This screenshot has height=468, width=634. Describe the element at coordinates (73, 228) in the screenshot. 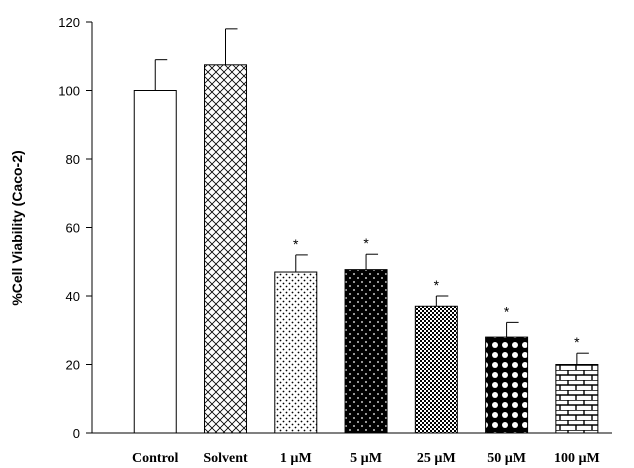

I see `y-tick-label: 60` at that location.